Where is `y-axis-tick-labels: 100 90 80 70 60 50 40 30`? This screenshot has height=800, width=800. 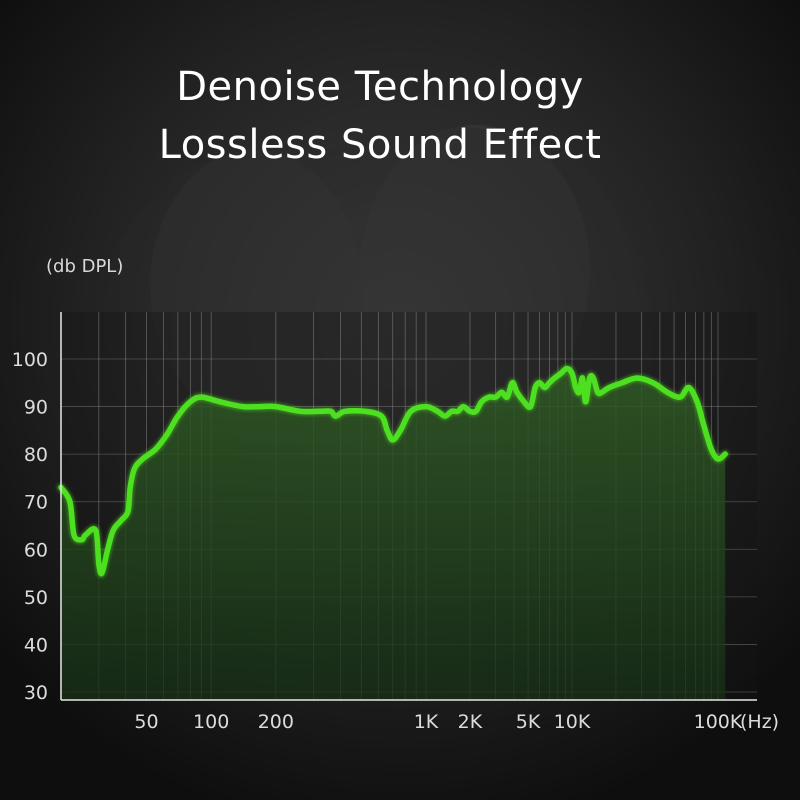 y-axis-tick-labels: 100 90 80 70 60 50 40 30 is located at coordinates (30, 526).